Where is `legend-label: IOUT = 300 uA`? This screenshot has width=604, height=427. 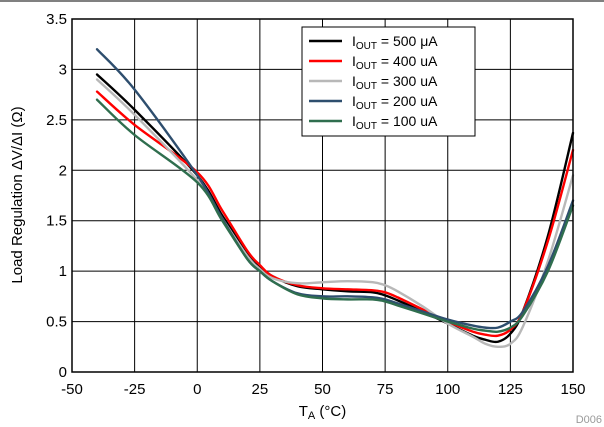
legend-label: IOUT = 300 uA is located at coordinates (395, 82).